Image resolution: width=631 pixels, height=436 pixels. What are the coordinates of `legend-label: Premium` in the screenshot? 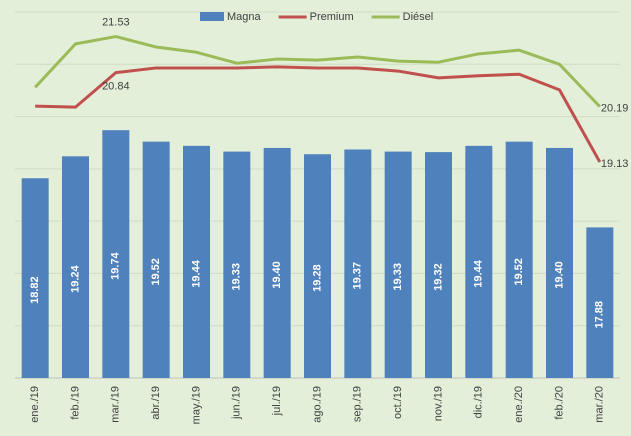 It's located at (332, 17).